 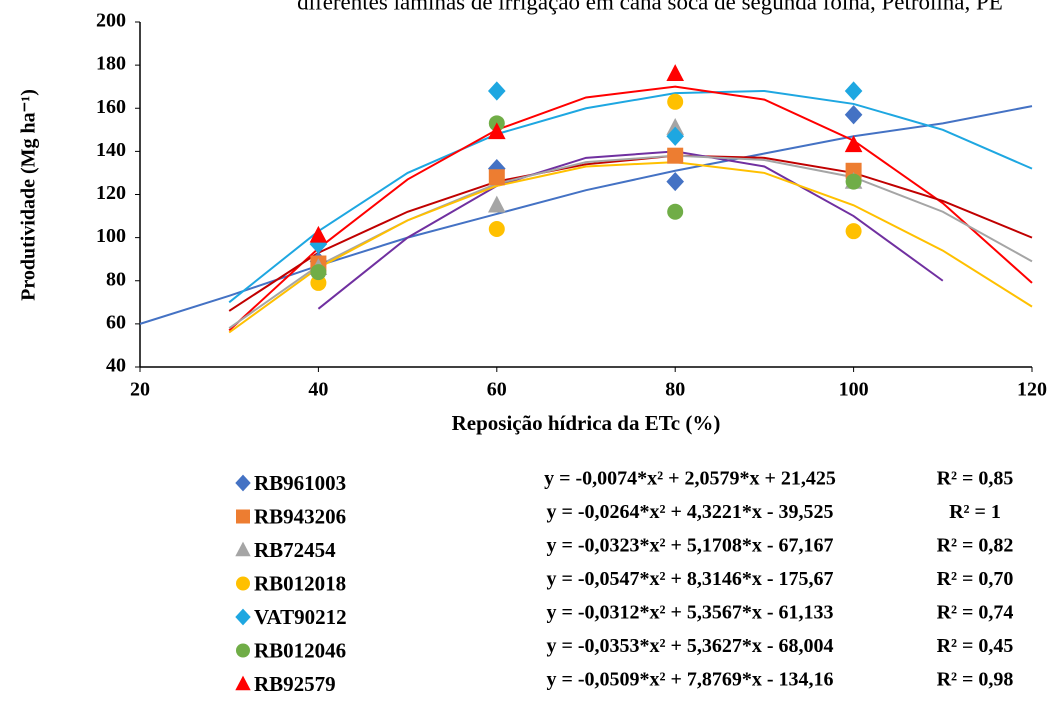 I want to click on y-tick-label: 180, so click(x=111, y=64).